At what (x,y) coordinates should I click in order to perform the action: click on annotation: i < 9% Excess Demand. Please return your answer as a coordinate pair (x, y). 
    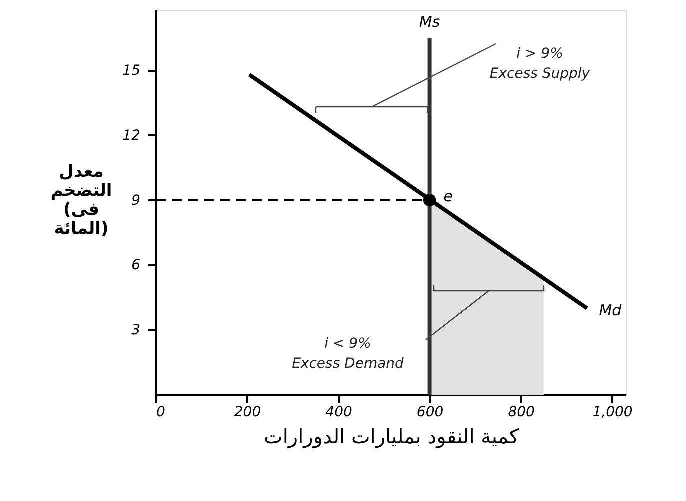
    Looking at the image, I should click on (348, 354).